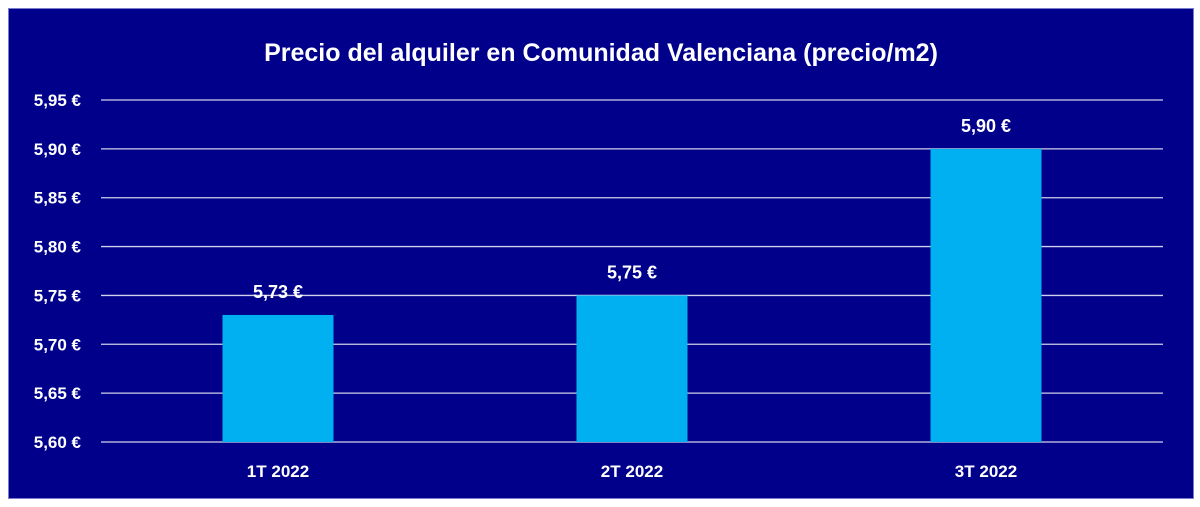 Image resolution: width=1200 pixels, height=507 pixels. Describe the element at coordinates (58, 442) in the screenshot. I see `y-tick-label: 5,60 €` at that location.